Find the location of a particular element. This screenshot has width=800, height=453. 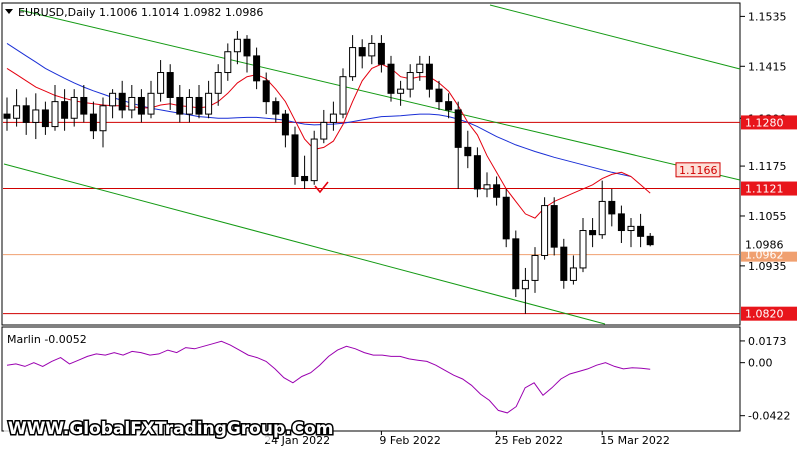

osc-tick-label: 0.00 is located at coordinates (760, 363).